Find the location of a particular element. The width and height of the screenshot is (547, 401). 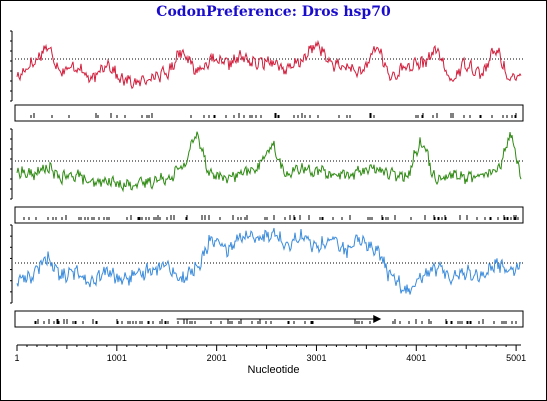

x-tick-label: 1 is located at coordinates (16, 358).